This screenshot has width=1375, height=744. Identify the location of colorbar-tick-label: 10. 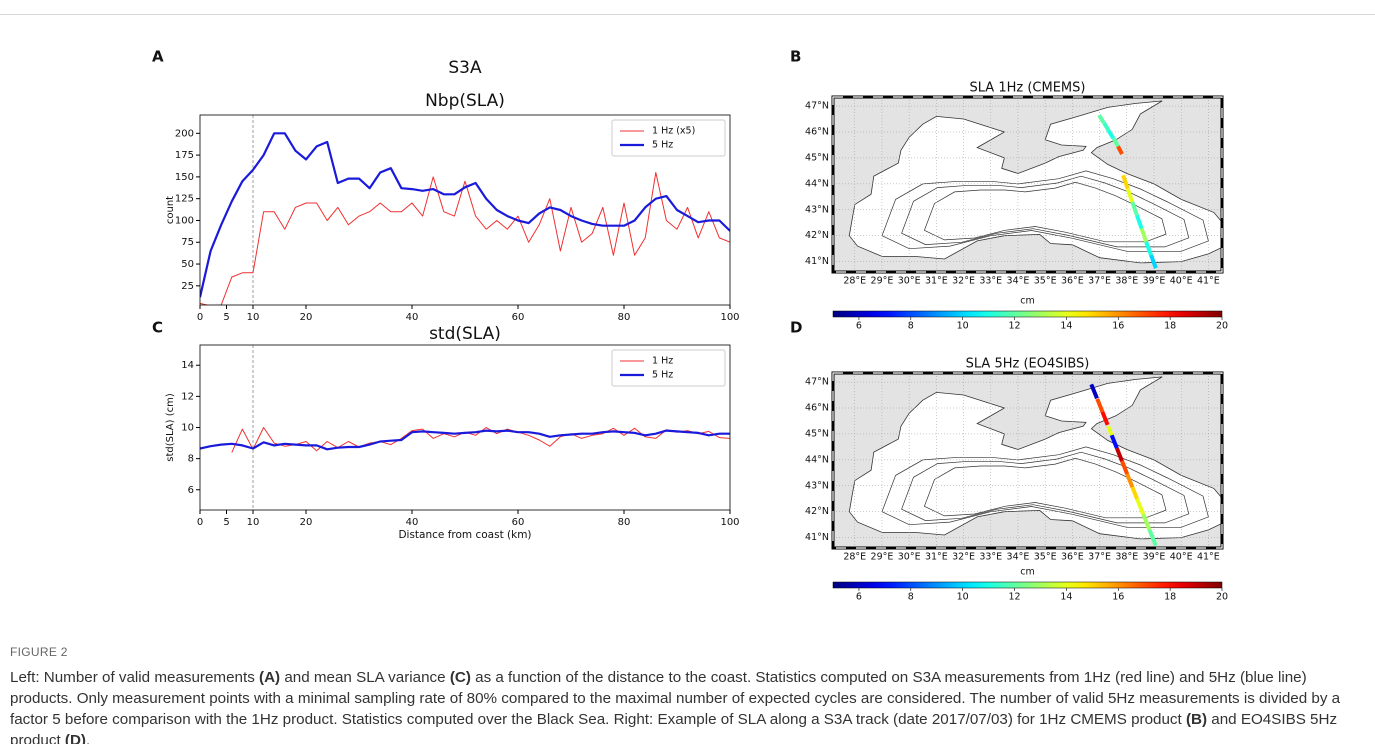
(963, 326).